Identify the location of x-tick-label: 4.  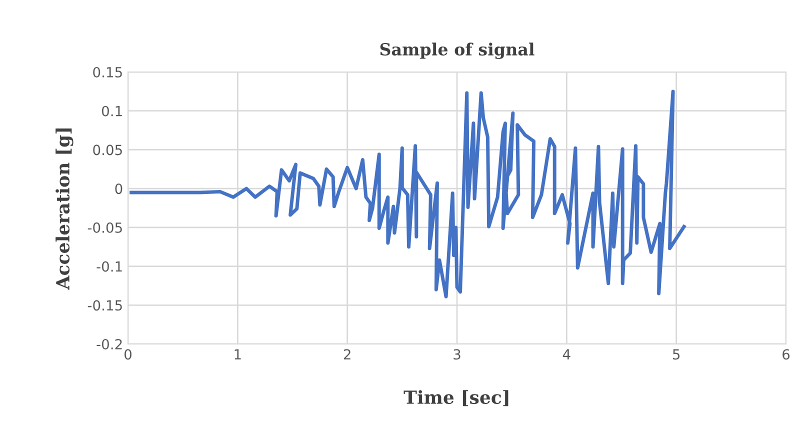
(566, 354).